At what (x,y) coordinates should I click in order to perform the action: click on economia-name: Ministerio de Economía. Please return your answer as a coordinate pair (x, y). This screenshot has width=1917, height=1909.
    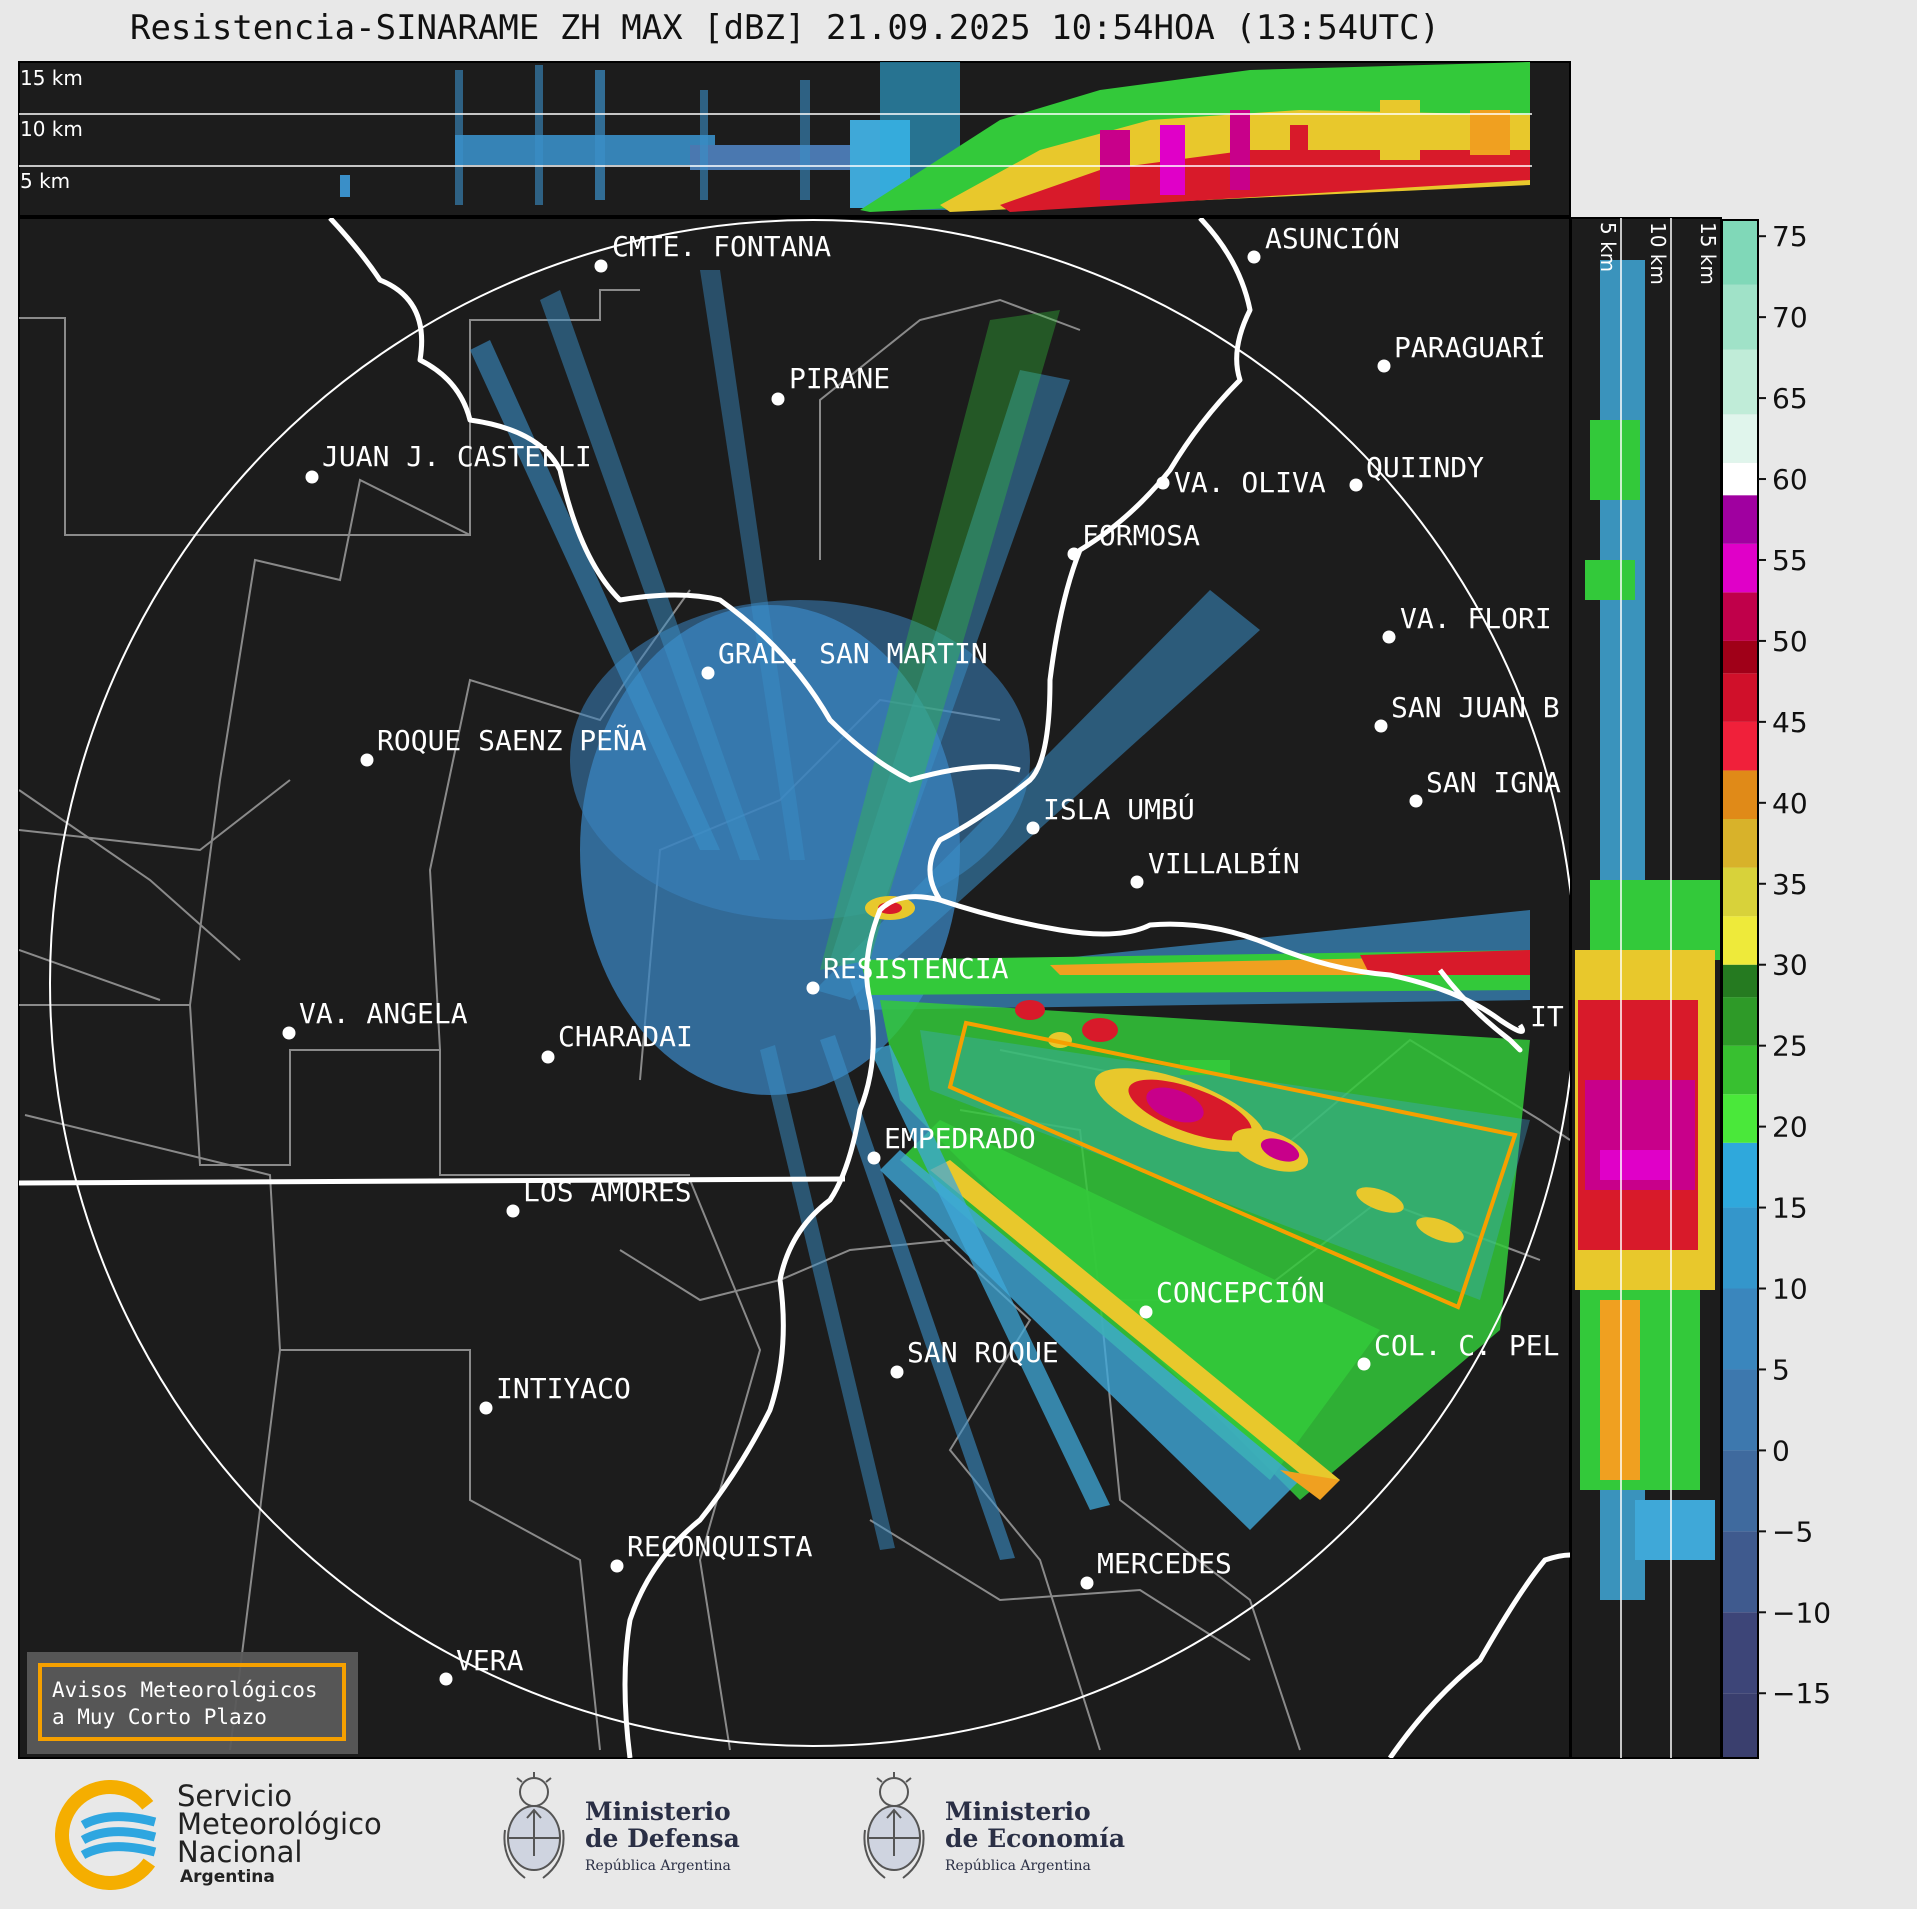
    Looking at the image, I should click on (1035, 1825).